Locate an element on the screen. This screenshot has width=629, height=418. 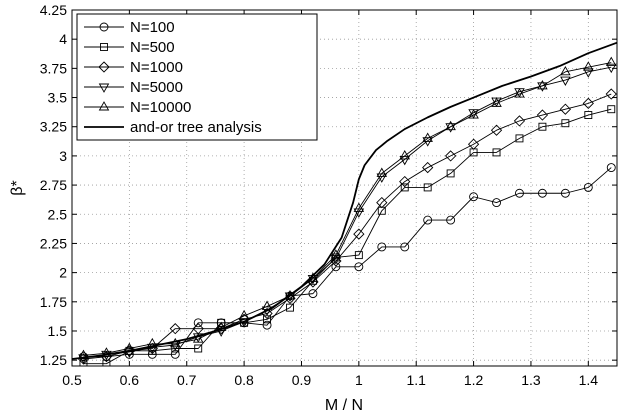
y-tick-label: 4.25 is located at coordinates (53, 10).